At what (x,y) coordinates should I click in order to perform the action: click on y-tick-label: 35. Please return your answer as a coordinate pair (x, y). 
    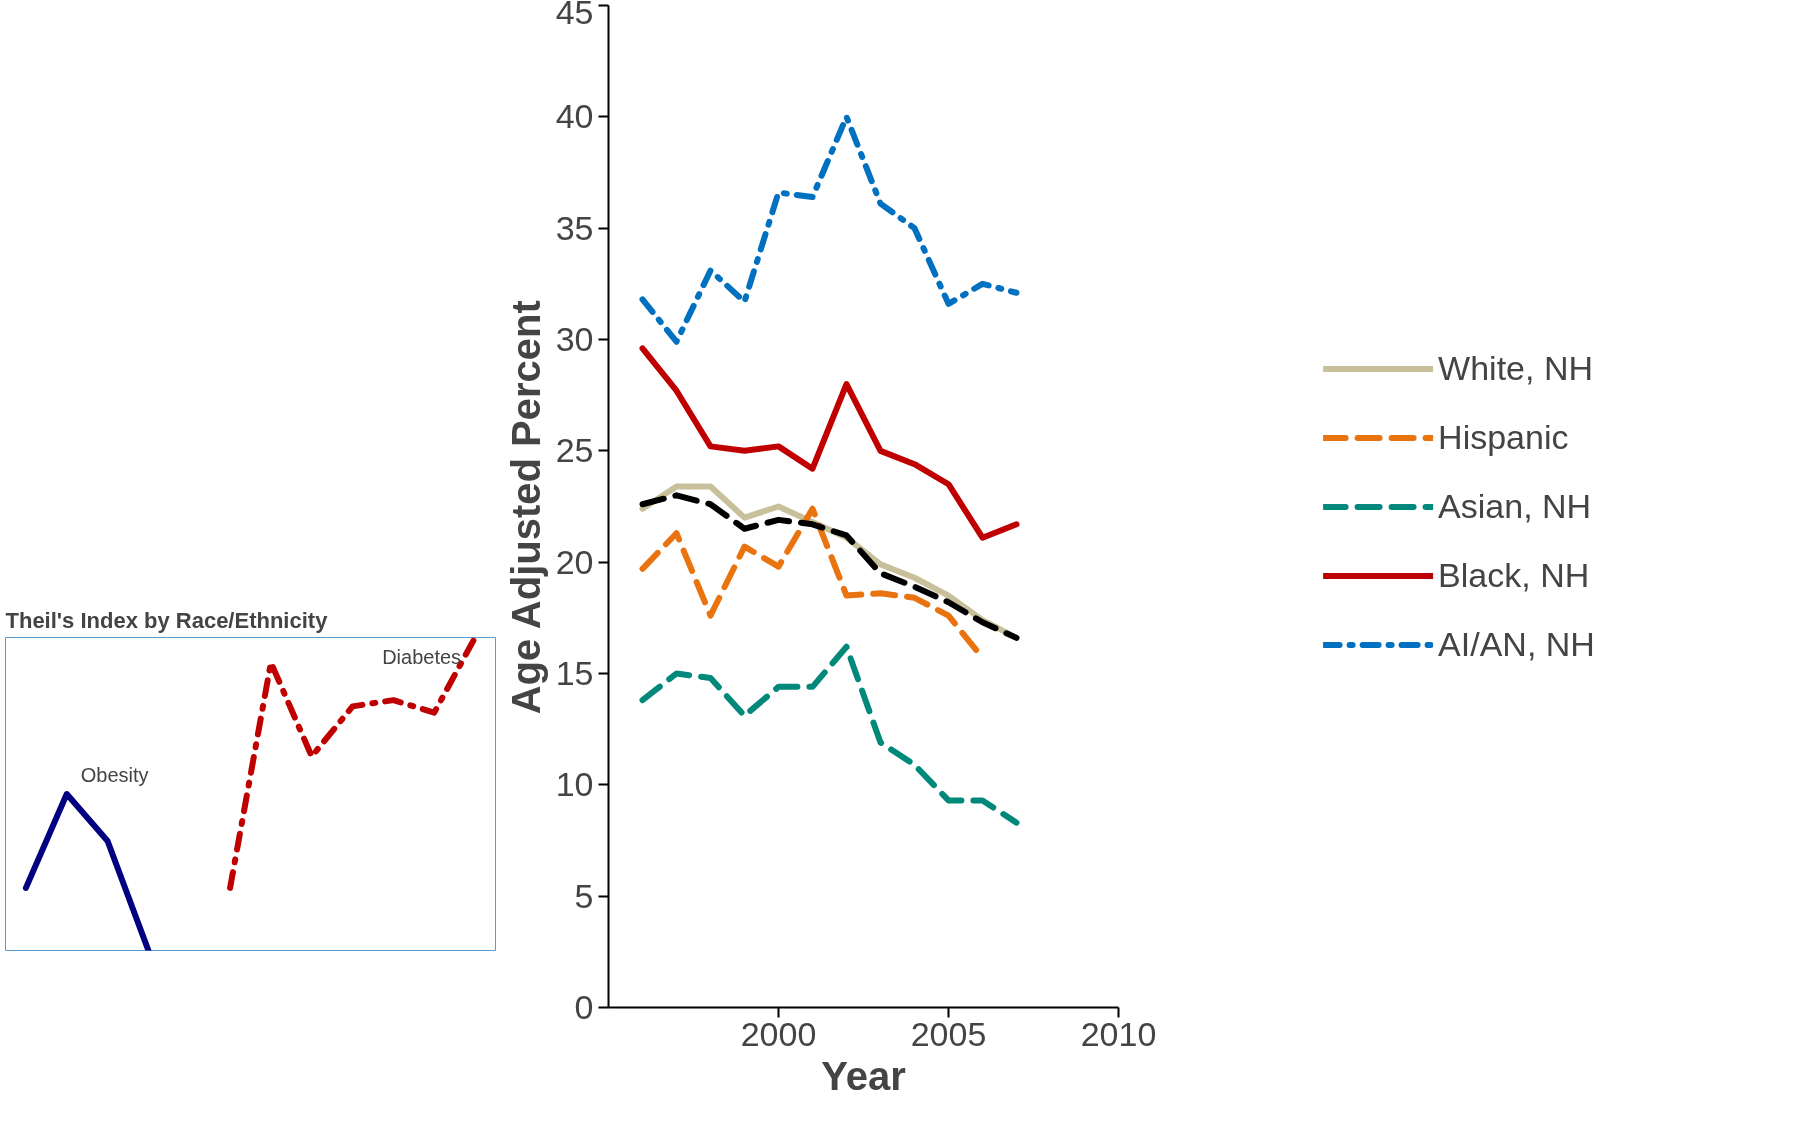
    Looking at the image, I should click on (574, 227).